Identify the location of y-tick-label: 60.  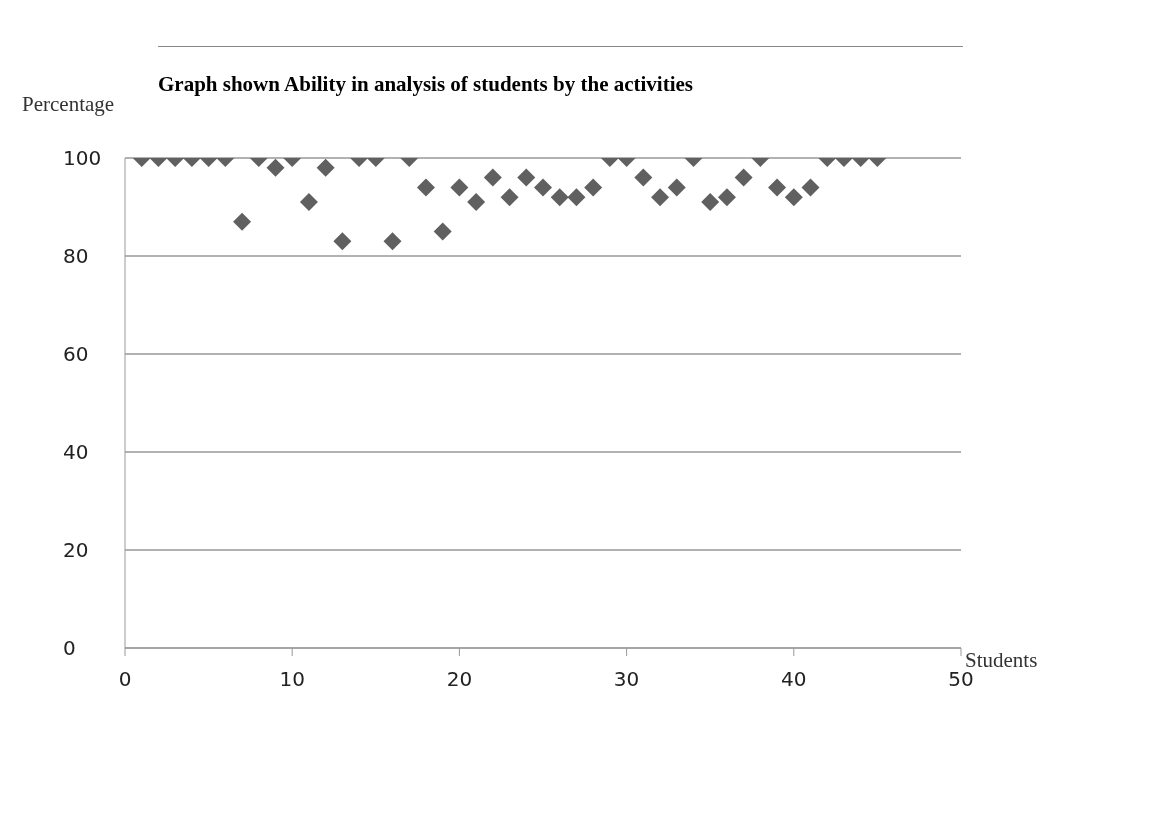
(76, 354).